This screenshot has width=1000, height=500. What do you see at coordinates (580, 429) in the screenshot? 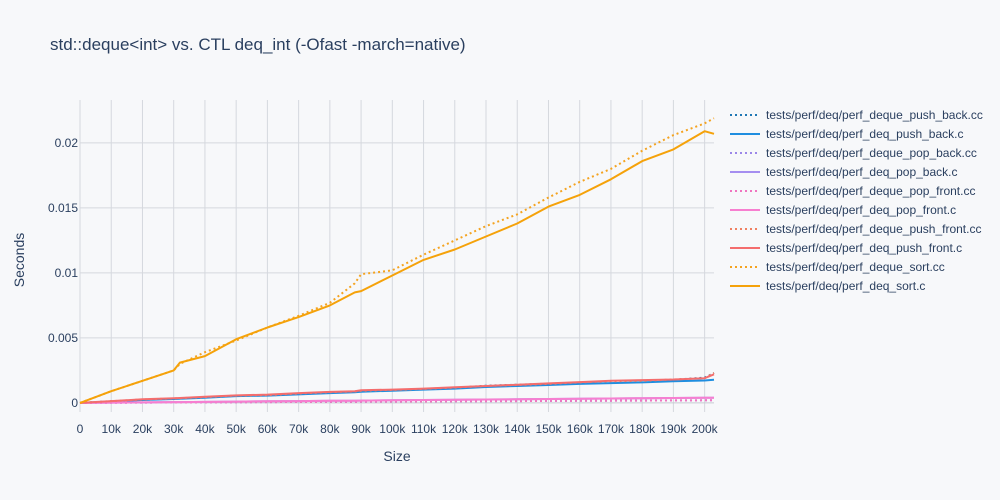
I see `x-tick-label: 160k` at bounding box center [580, 429].